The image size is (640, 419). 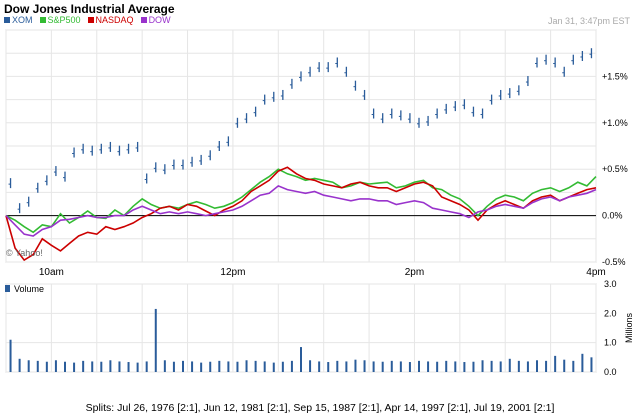 What do you see at coordinates (159, 20) in the screenshot?
I see `legend-label-dow: DOW` at bounding box center [159, 20].